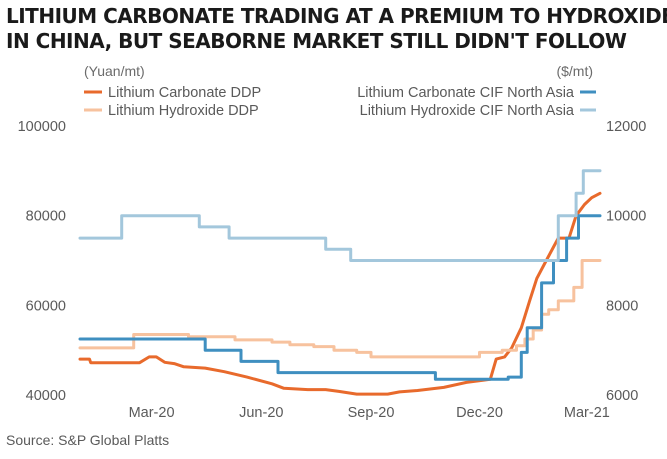 The height and width of the screenshot is (459, 667). I want to click on legend-label-lithium-hydroxide-cif-north-asia: Lithium Hydroxide CIF North Asia, so click(467, 111).